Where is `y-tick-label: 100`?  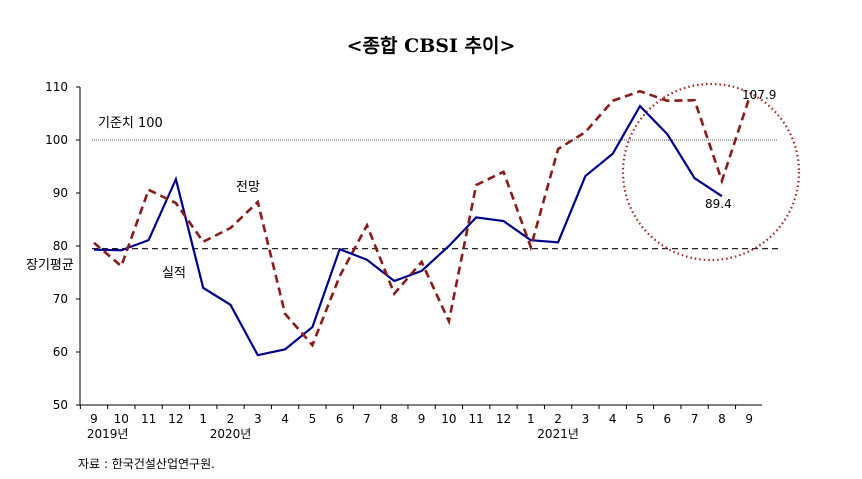 y-tick-label: 100 is located at coordinates (56, 140).